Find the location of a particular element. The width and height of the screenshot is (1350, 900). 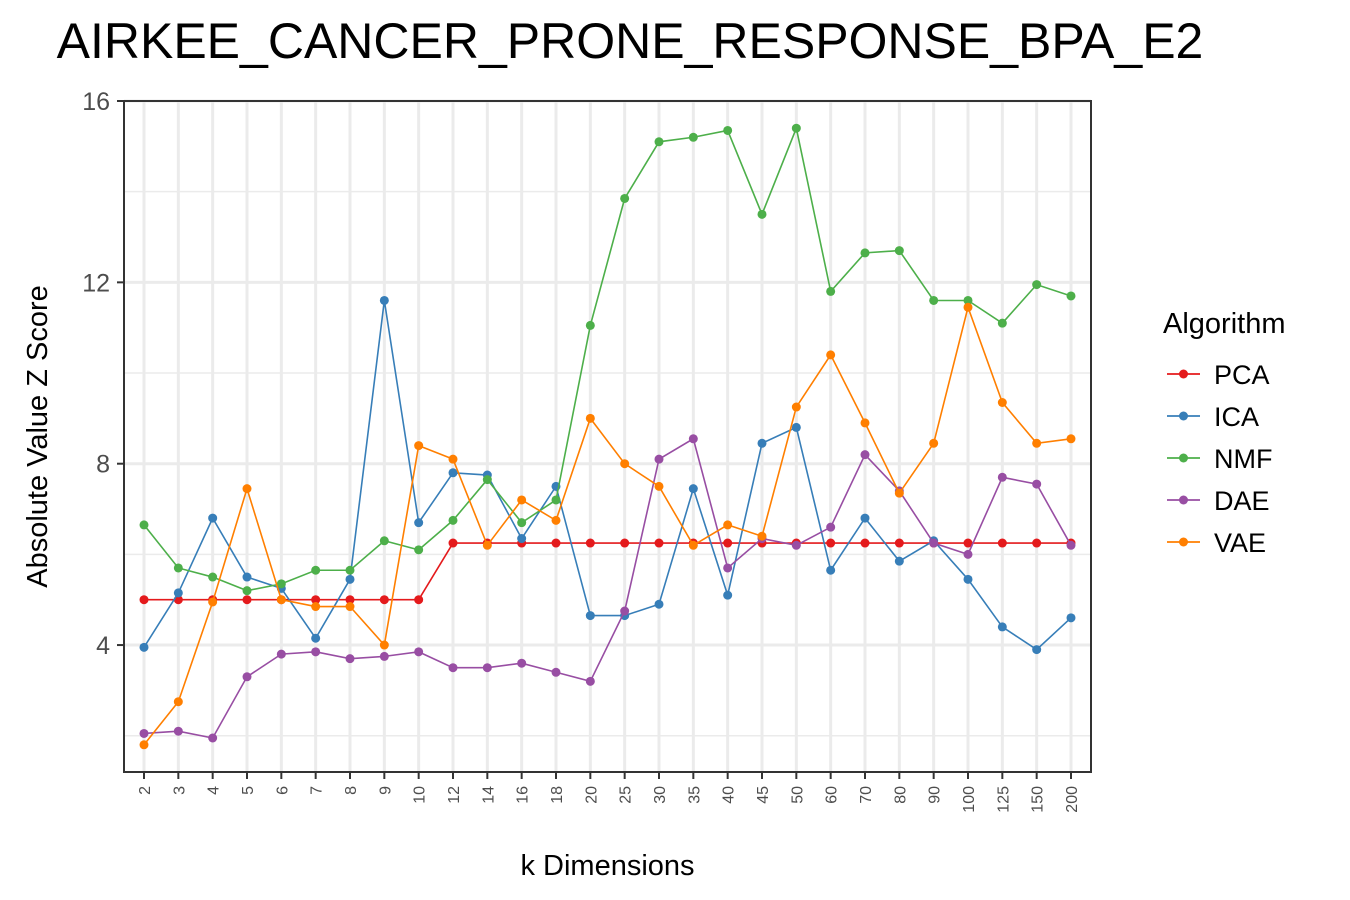

x-tick-label: 30 is located at coordinates (660, 795).